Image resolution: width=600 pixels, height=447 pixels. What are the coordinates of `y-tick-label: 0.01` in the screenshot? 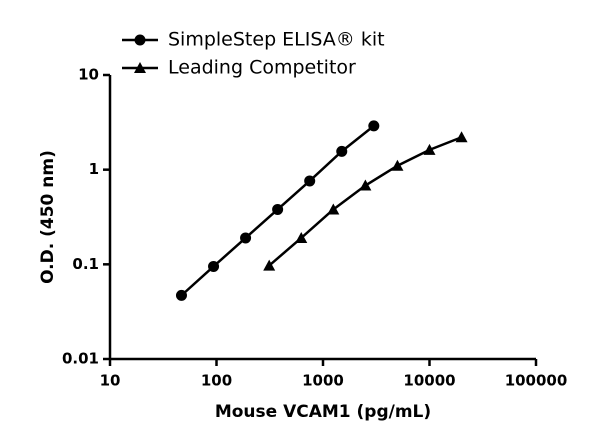 It's located at (80, 359).